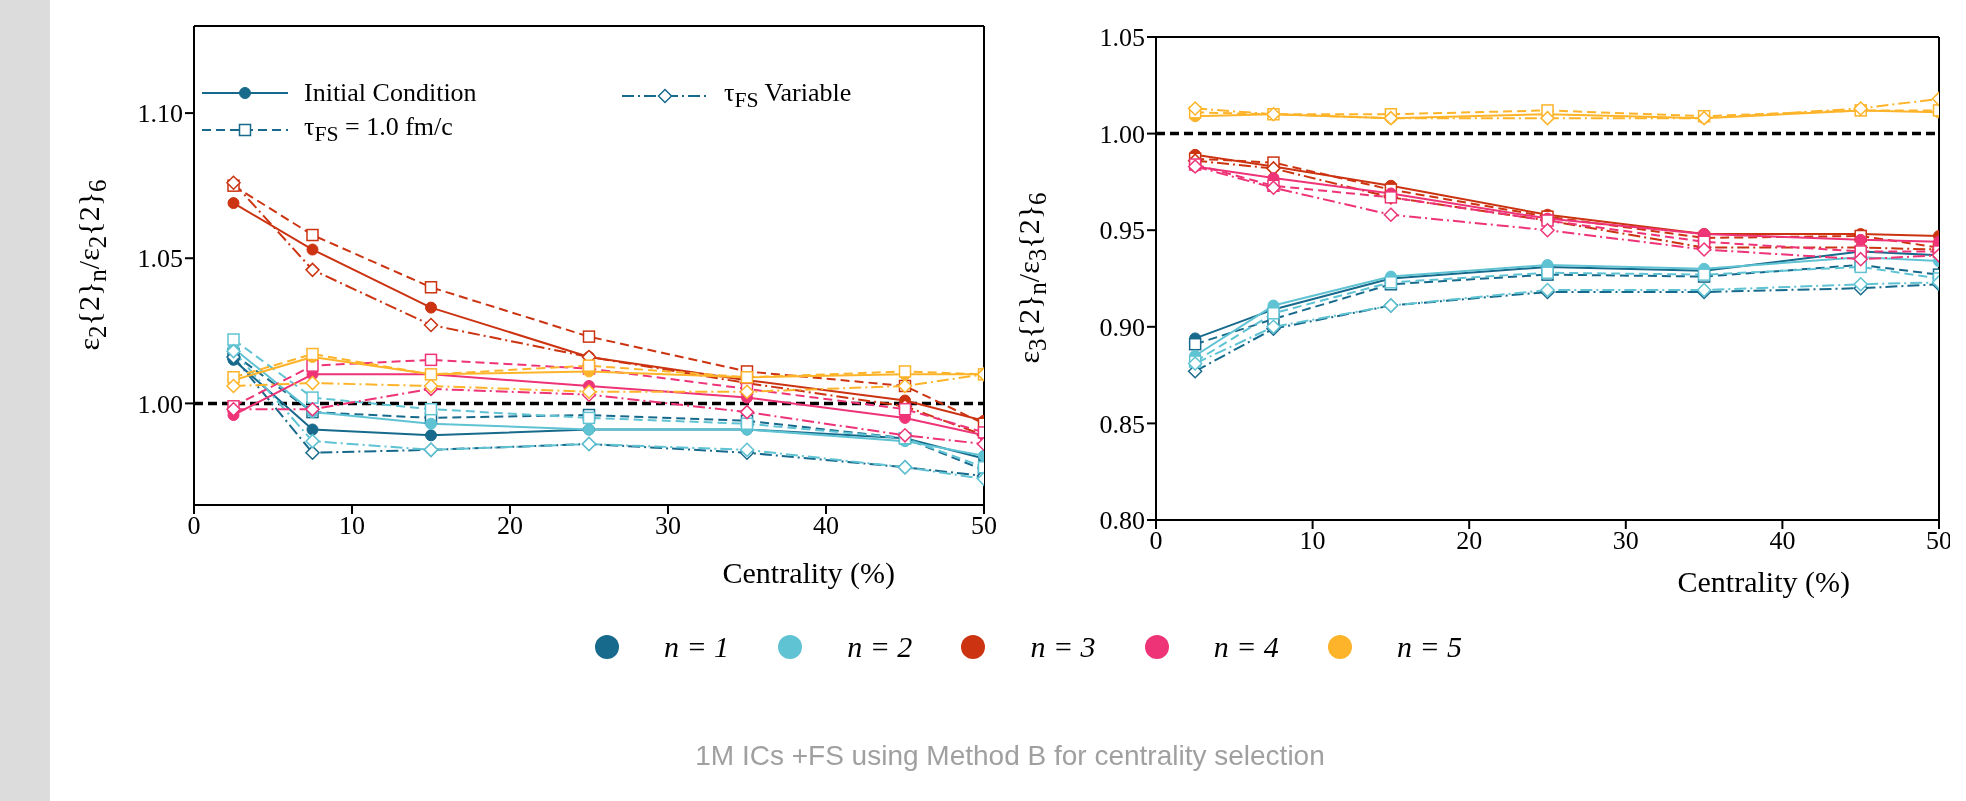 This screenshot has width=1966, height=801. Describe the element at coordinates (880, 647) in the screenshot. I see `legend-label: n = 2` at that location.